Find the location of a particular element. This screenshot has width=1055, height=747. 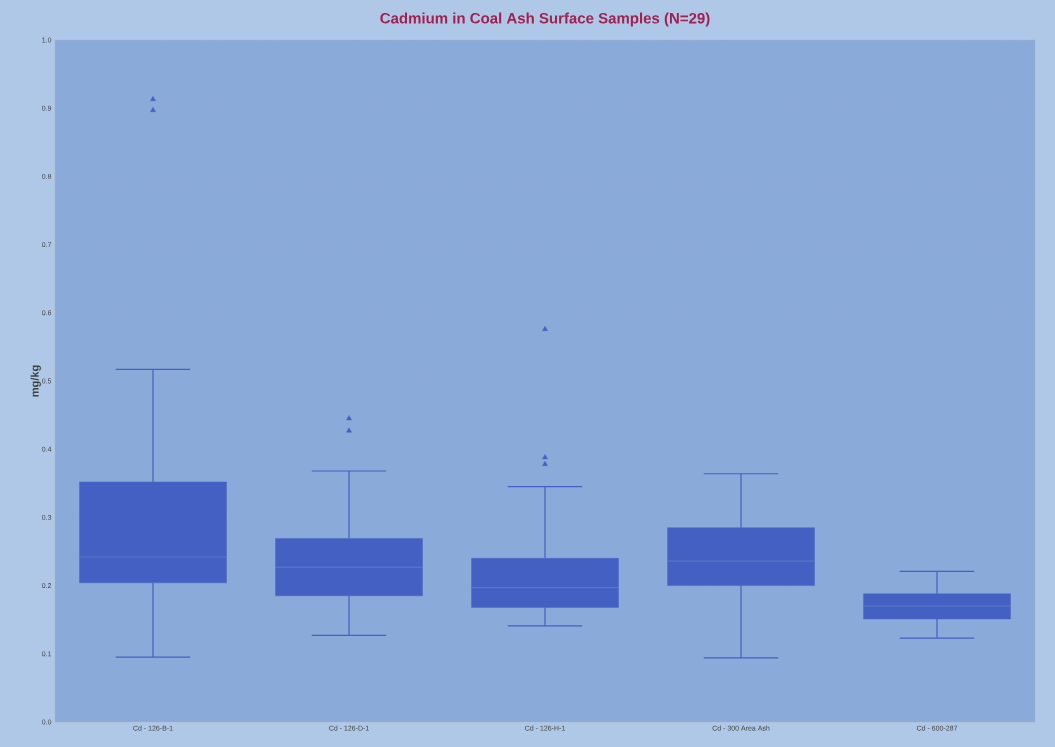

chart-title: Cadmium in Coal Ash Surface Samples (N=29) is located at coordinates (545, 19).